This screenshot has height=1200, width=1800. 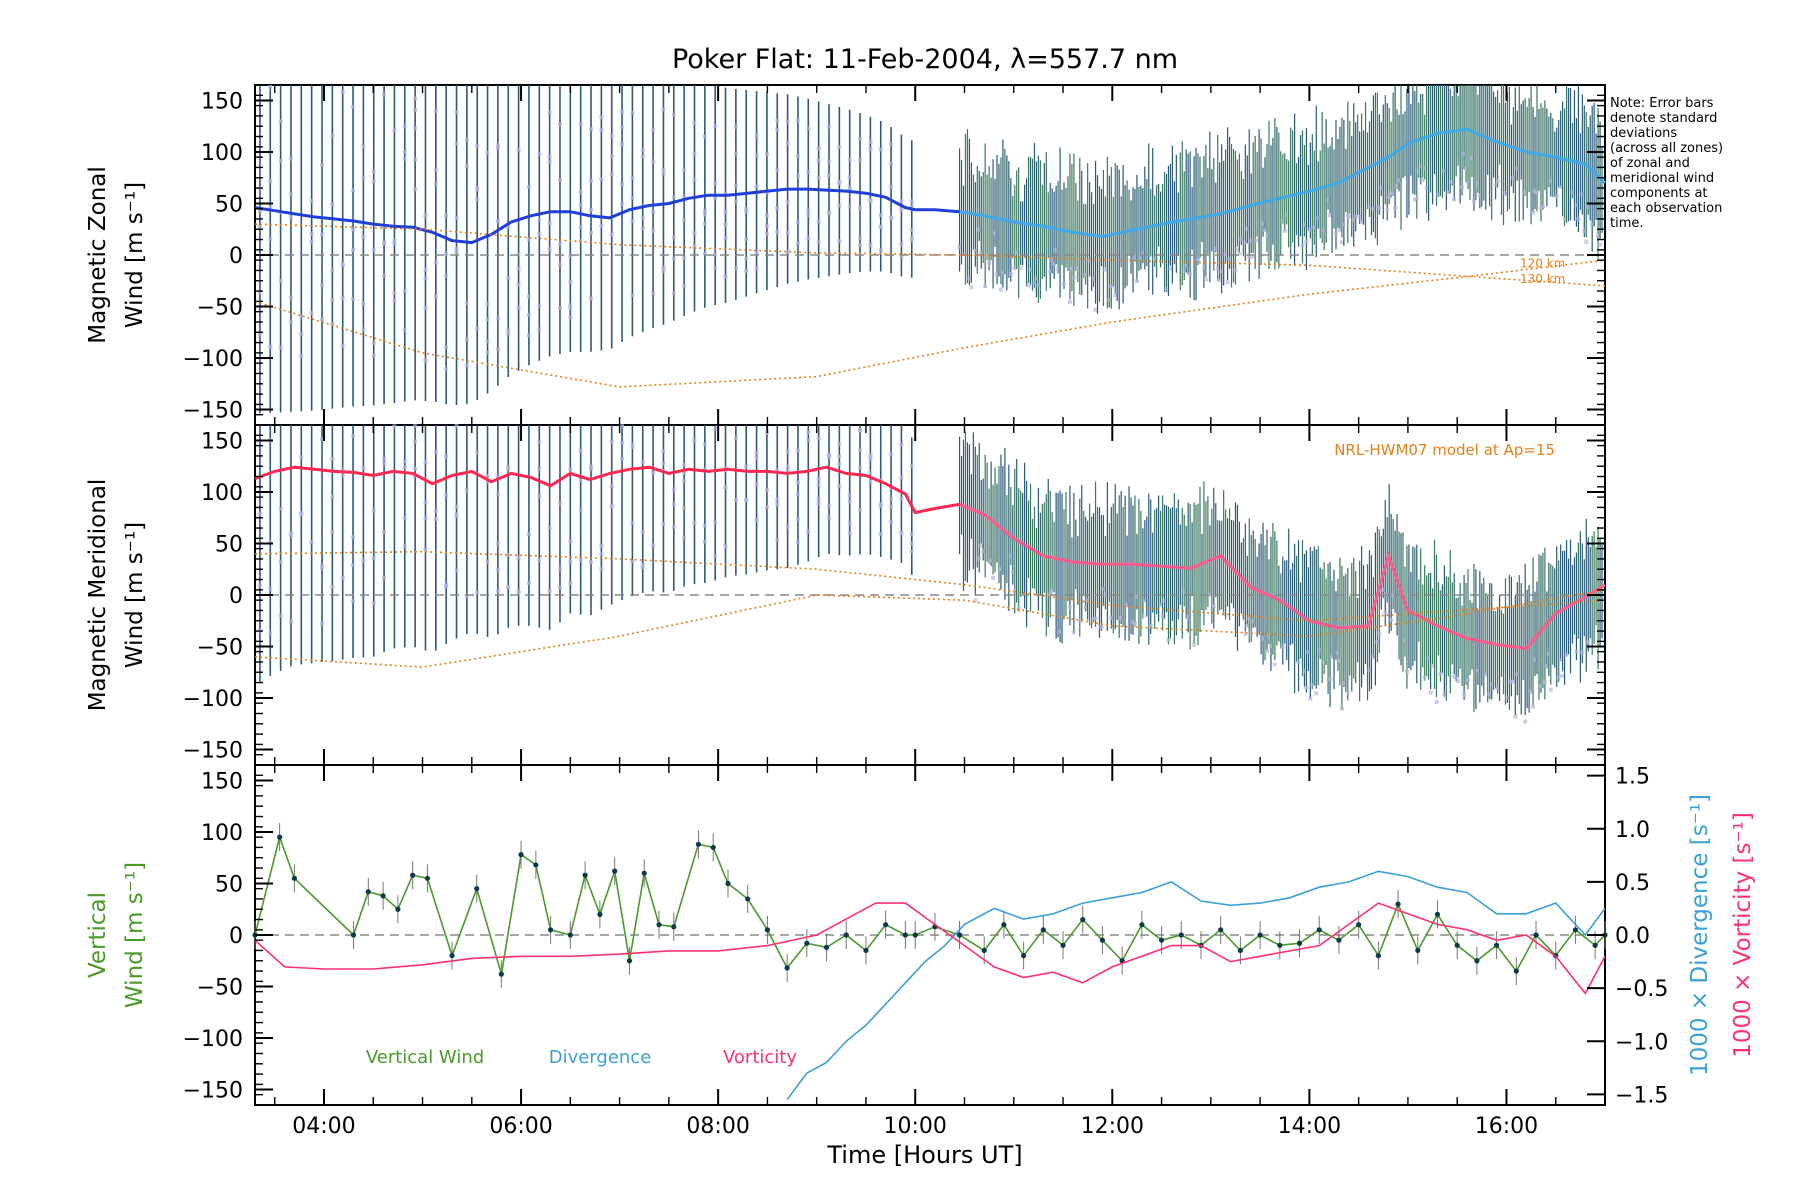 What do you see at coordinates (98, 935) in the screenshot?
I see `y-axis-label-line1: Vertical` at bounding box center [98, 935].